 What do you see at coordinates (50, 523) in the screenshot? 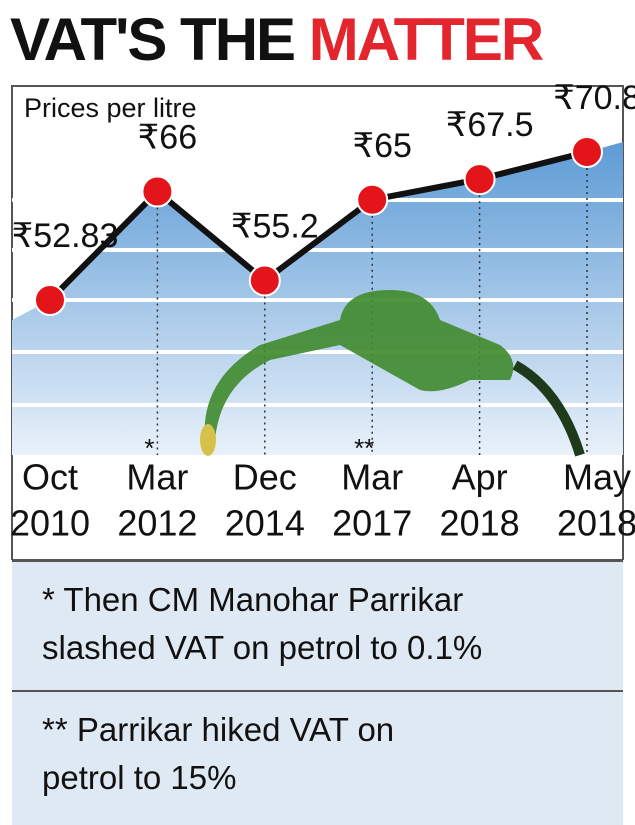
I see `x-tick-label: 2010` at bounding box center [50, 523].